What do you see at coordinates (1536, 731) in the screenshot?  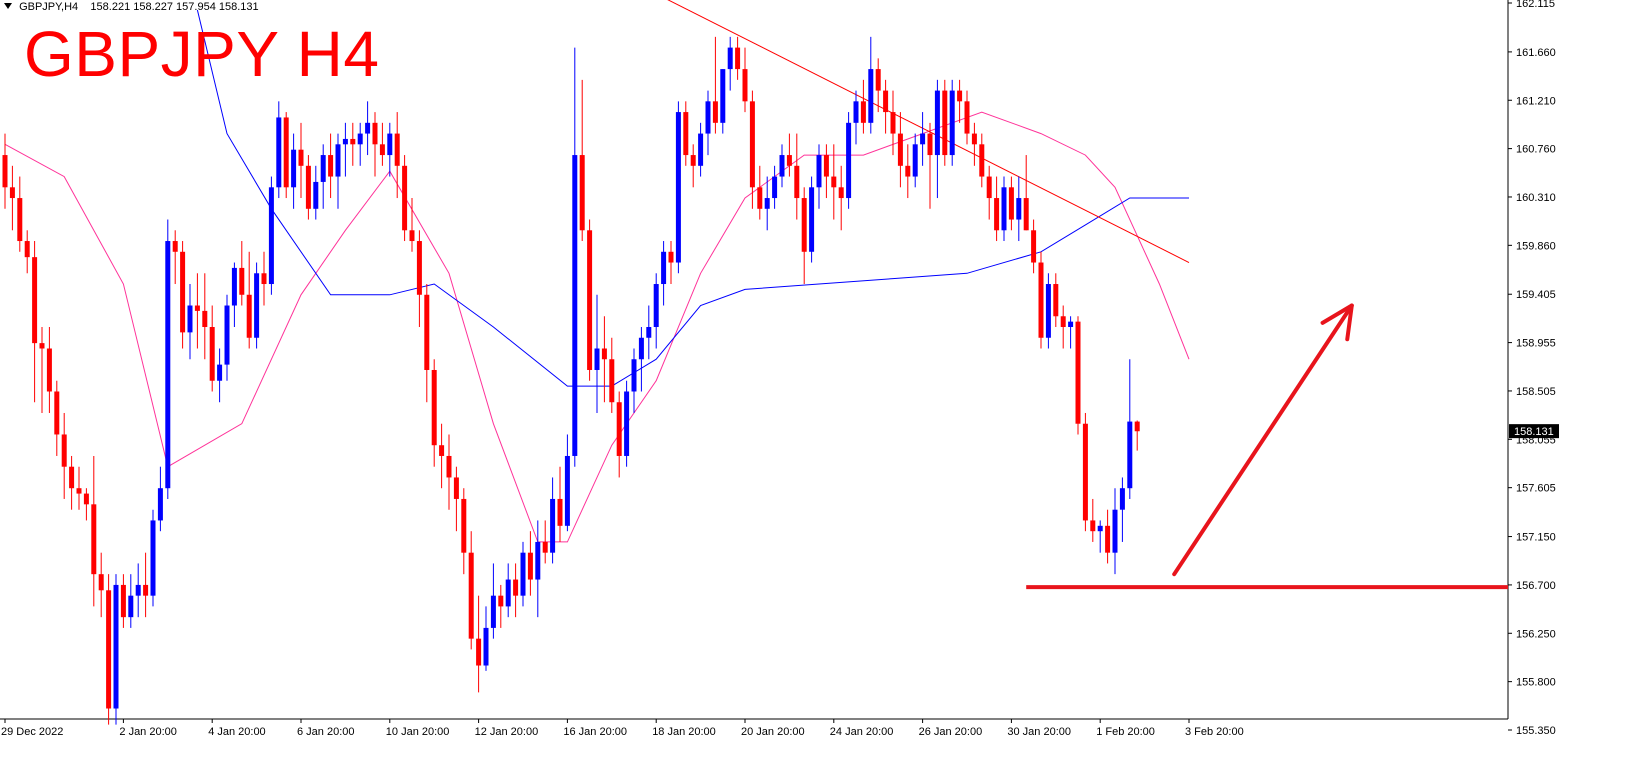 I see `y-tick-label: 155.350` at bounding box center [1536, 731].